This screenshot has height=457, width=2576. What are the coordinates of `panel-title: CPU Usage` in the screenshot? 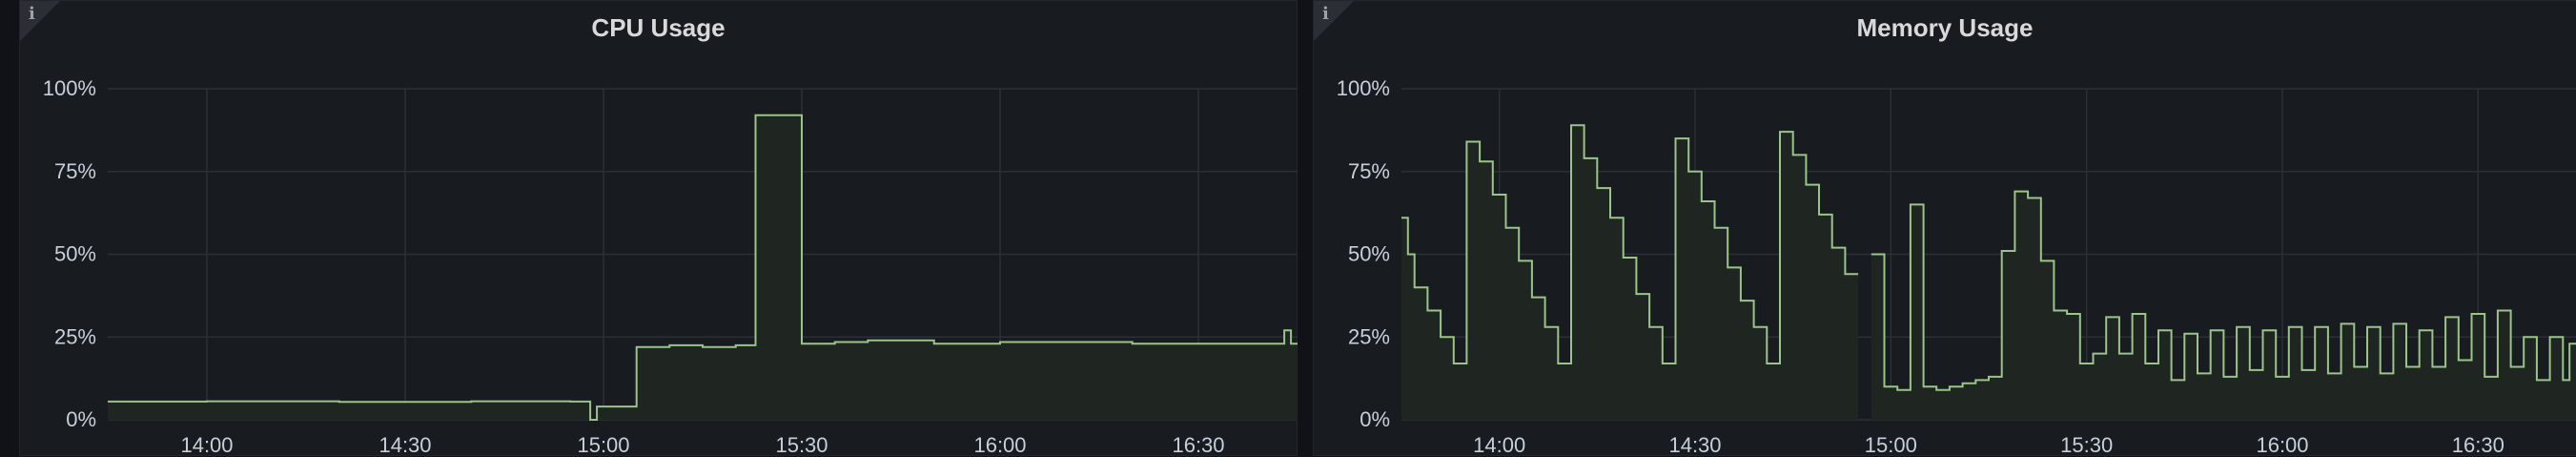 It's located at (658, 27).